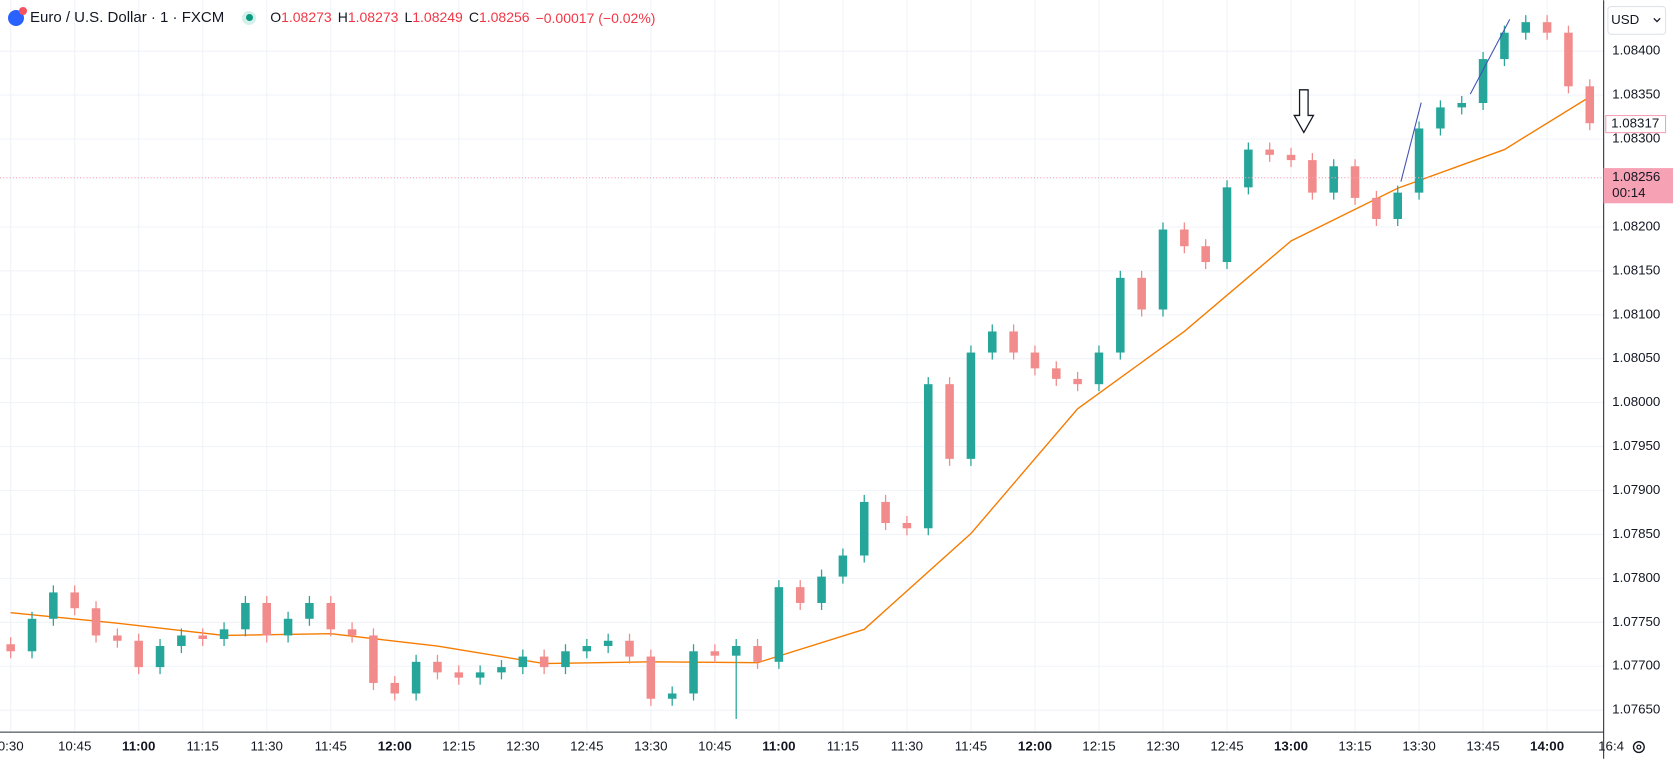 This screenshot has height=759, width=1673. I want to click on last-price-label: 1.08256, so click(1636, 176).